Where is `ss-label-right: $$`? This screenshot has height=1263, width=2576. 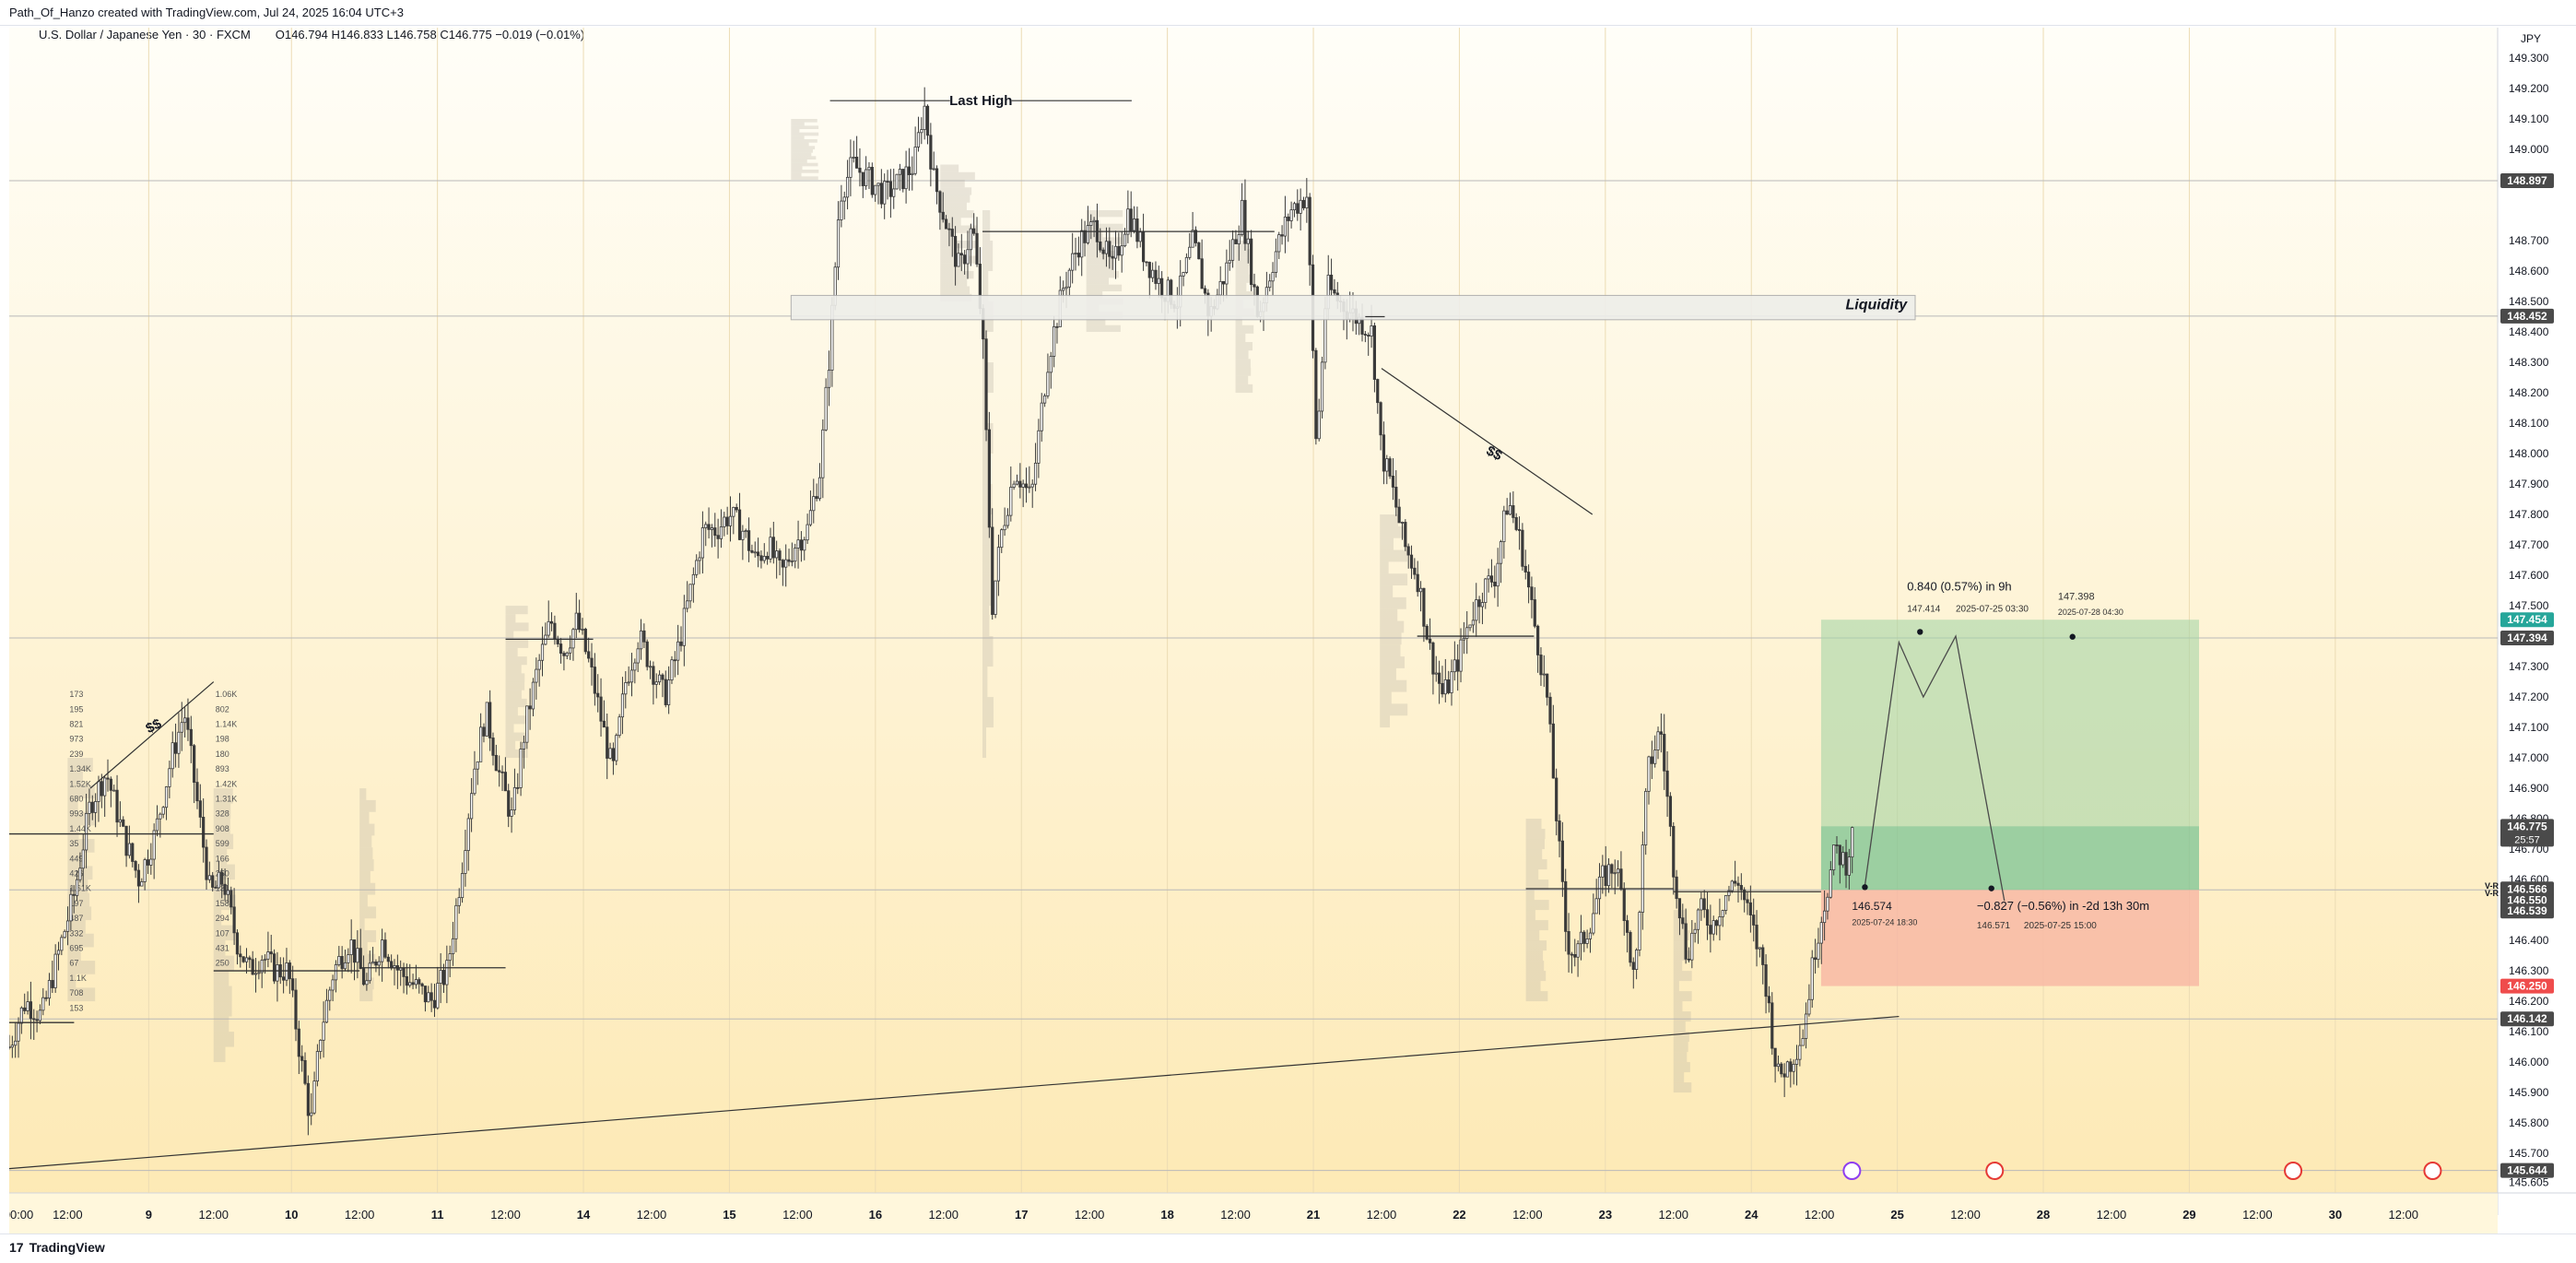
ss-label-right: $$ is located at coordinates (1494, 453).